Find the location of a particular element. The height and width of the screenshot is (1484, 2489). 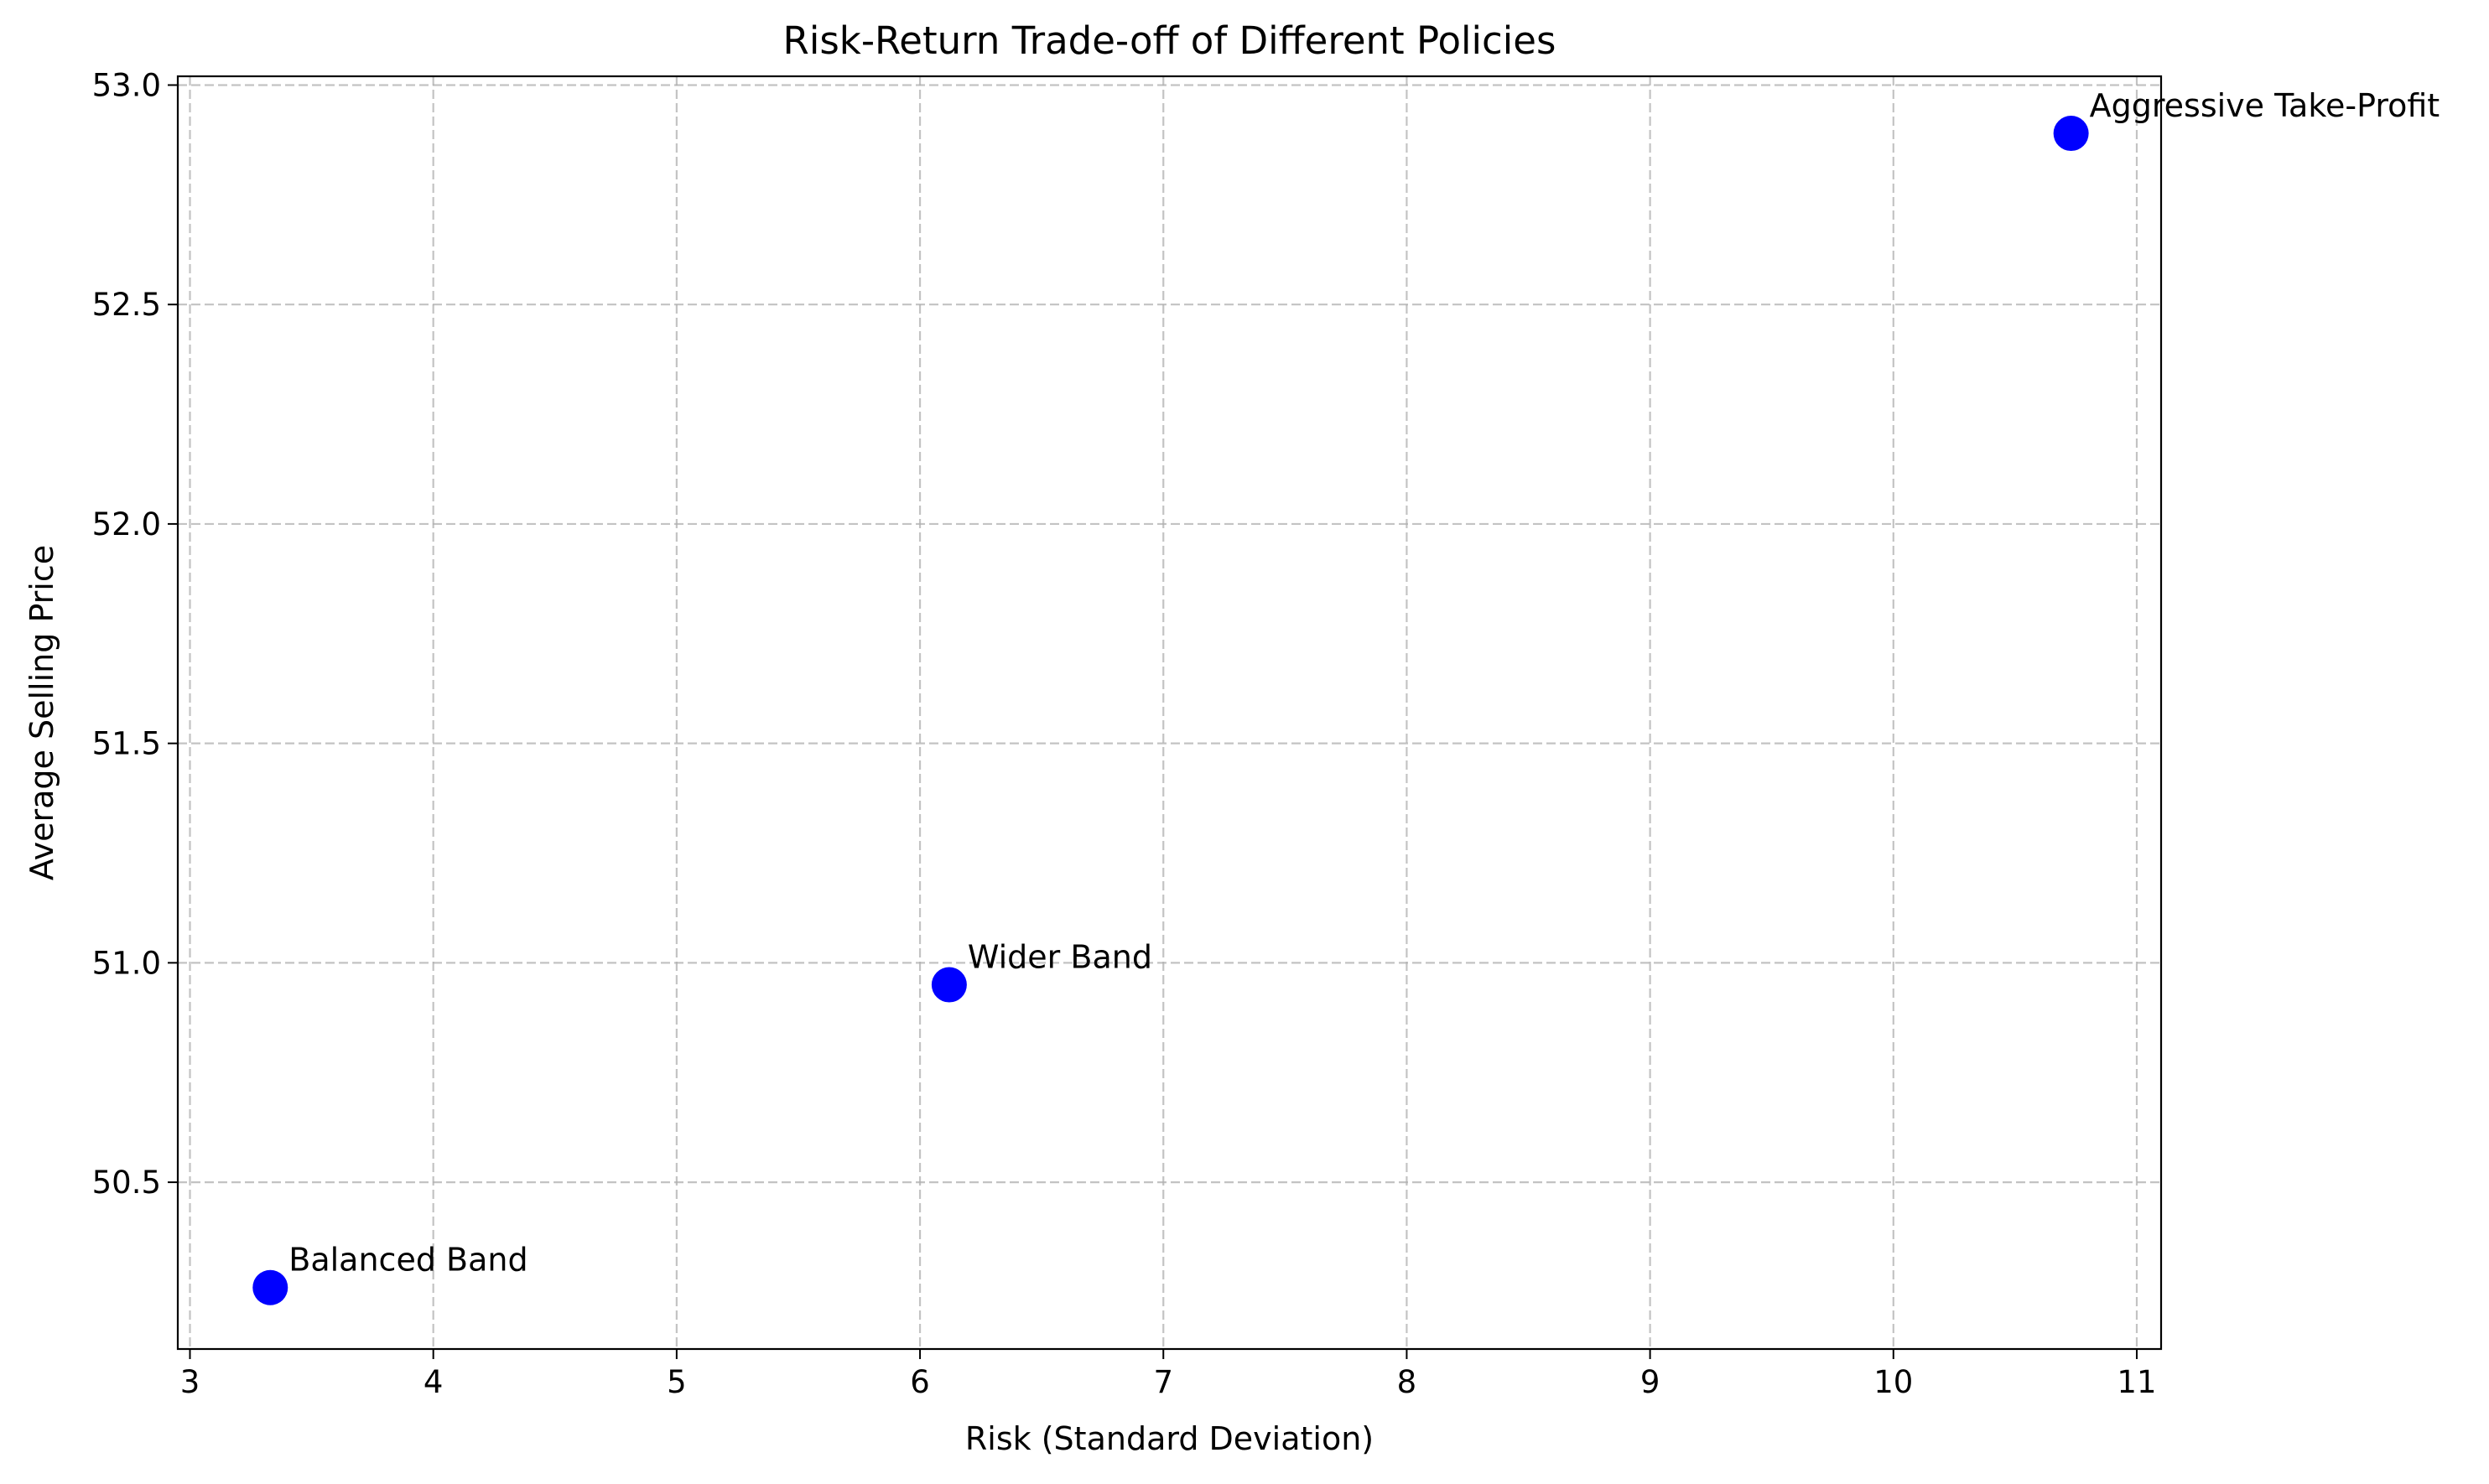

y-tick-label: 52.5 is located at coordinates (126, 305).